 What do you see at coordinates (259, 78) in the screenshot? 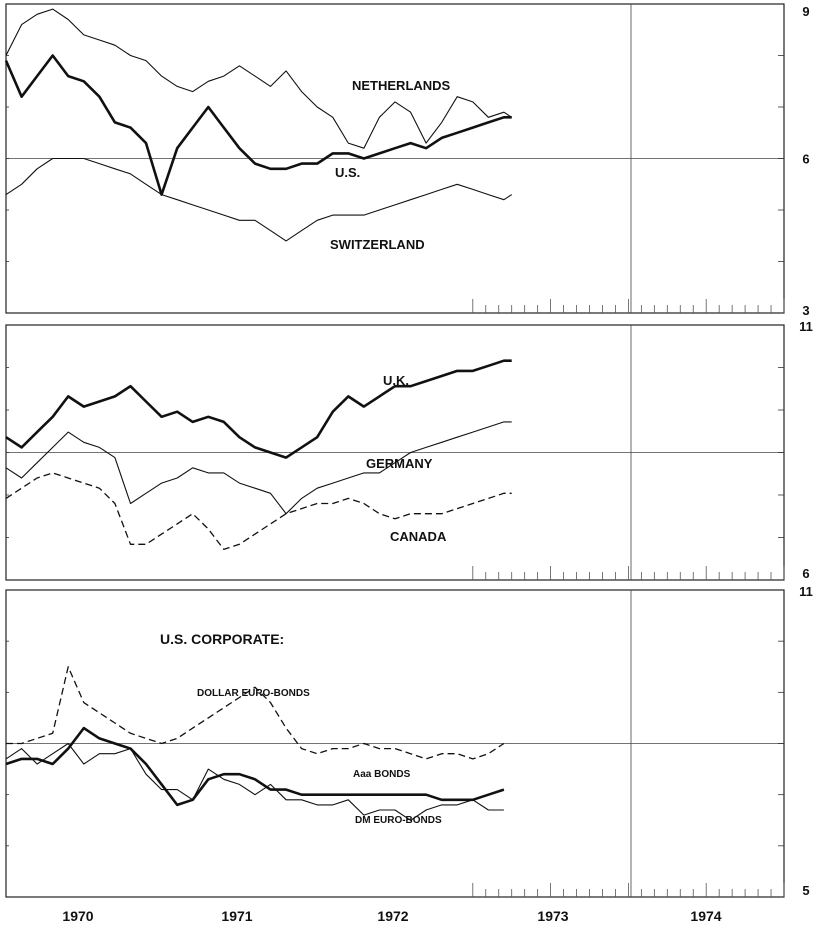
I see `series-line-netherlands` at bounding box center [259, 78].